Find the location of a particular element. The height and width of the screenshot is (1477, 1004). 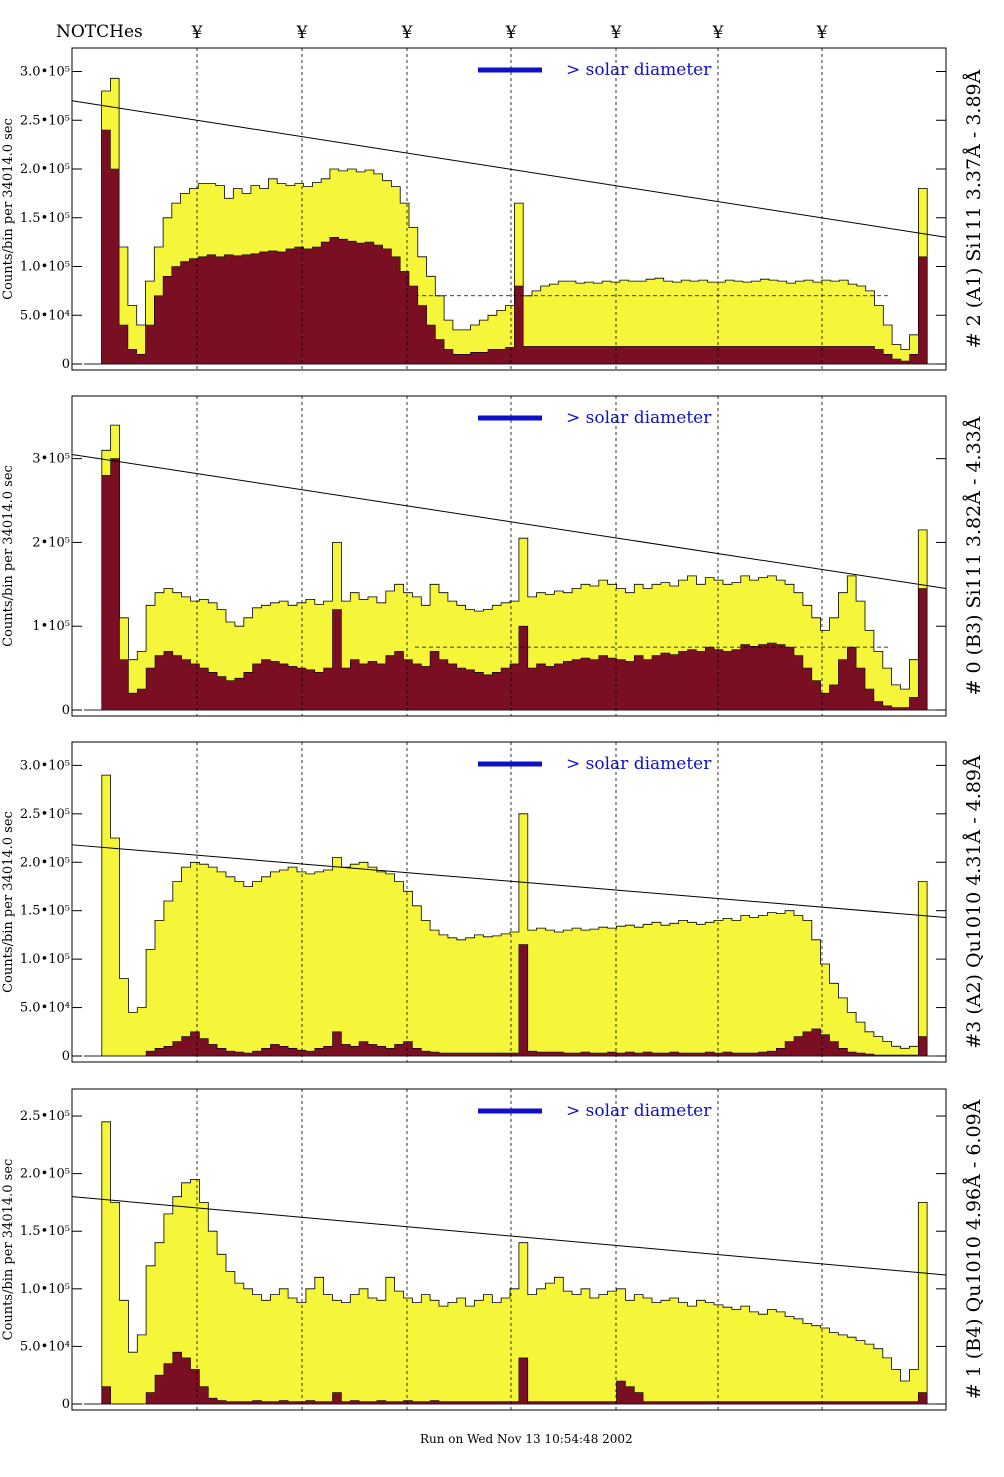

notch-marker-5: ¥ is located at coordinates (616, 33).